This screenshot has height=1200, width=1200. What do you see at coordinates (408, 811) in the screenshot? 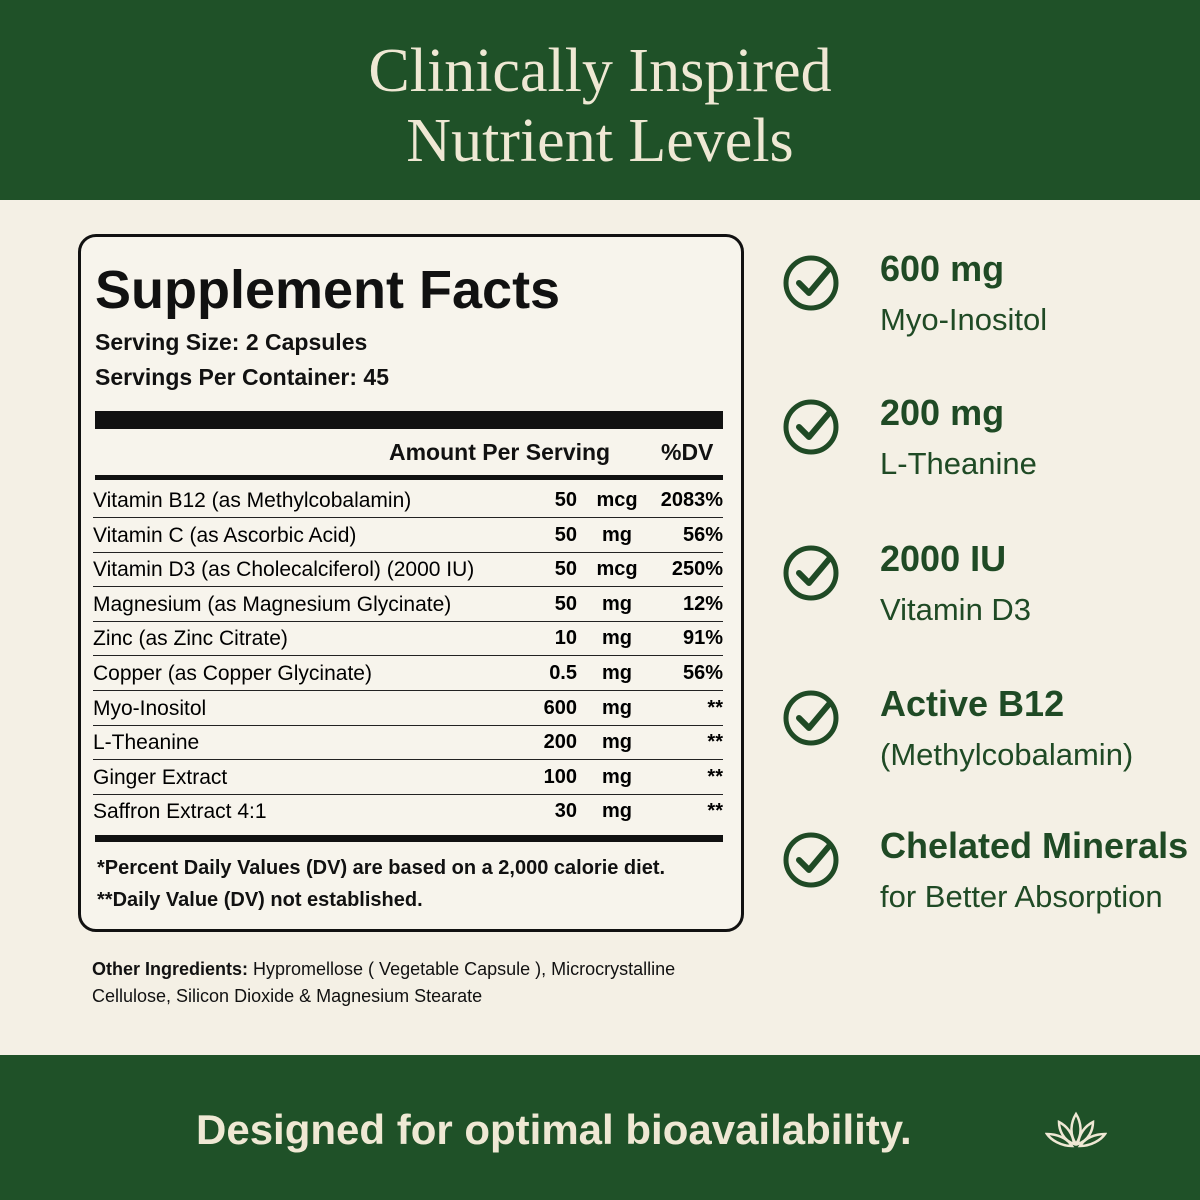
I see `facts-row: Saffron Extract 4:1 30 mg **` at bounding box center [408, 811].